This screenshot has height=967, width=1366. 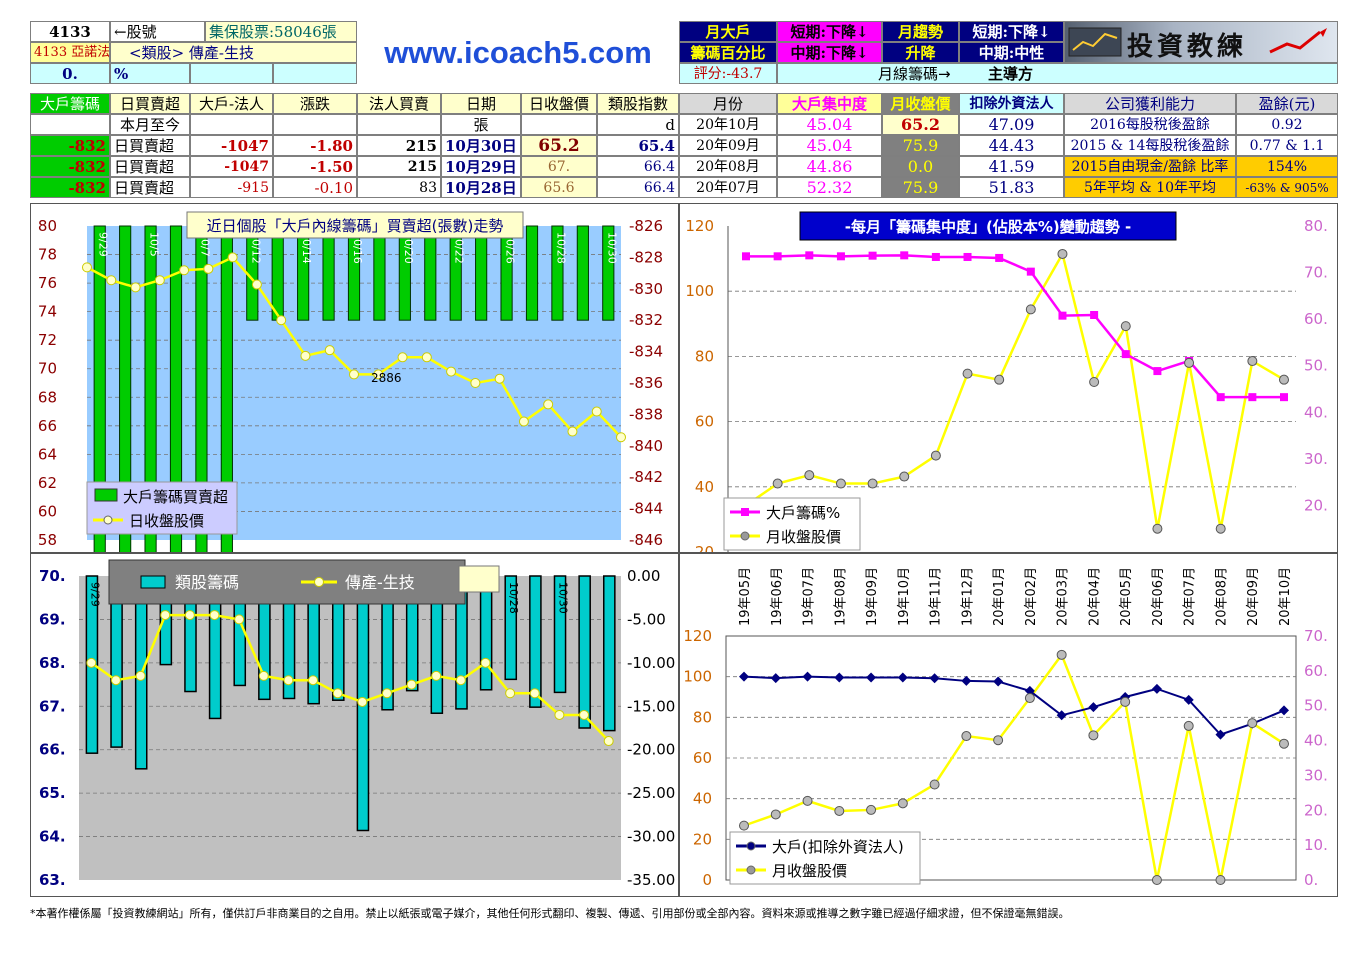 I want to click on right-axis-tick-label: -828, so click(x=646, y=257).